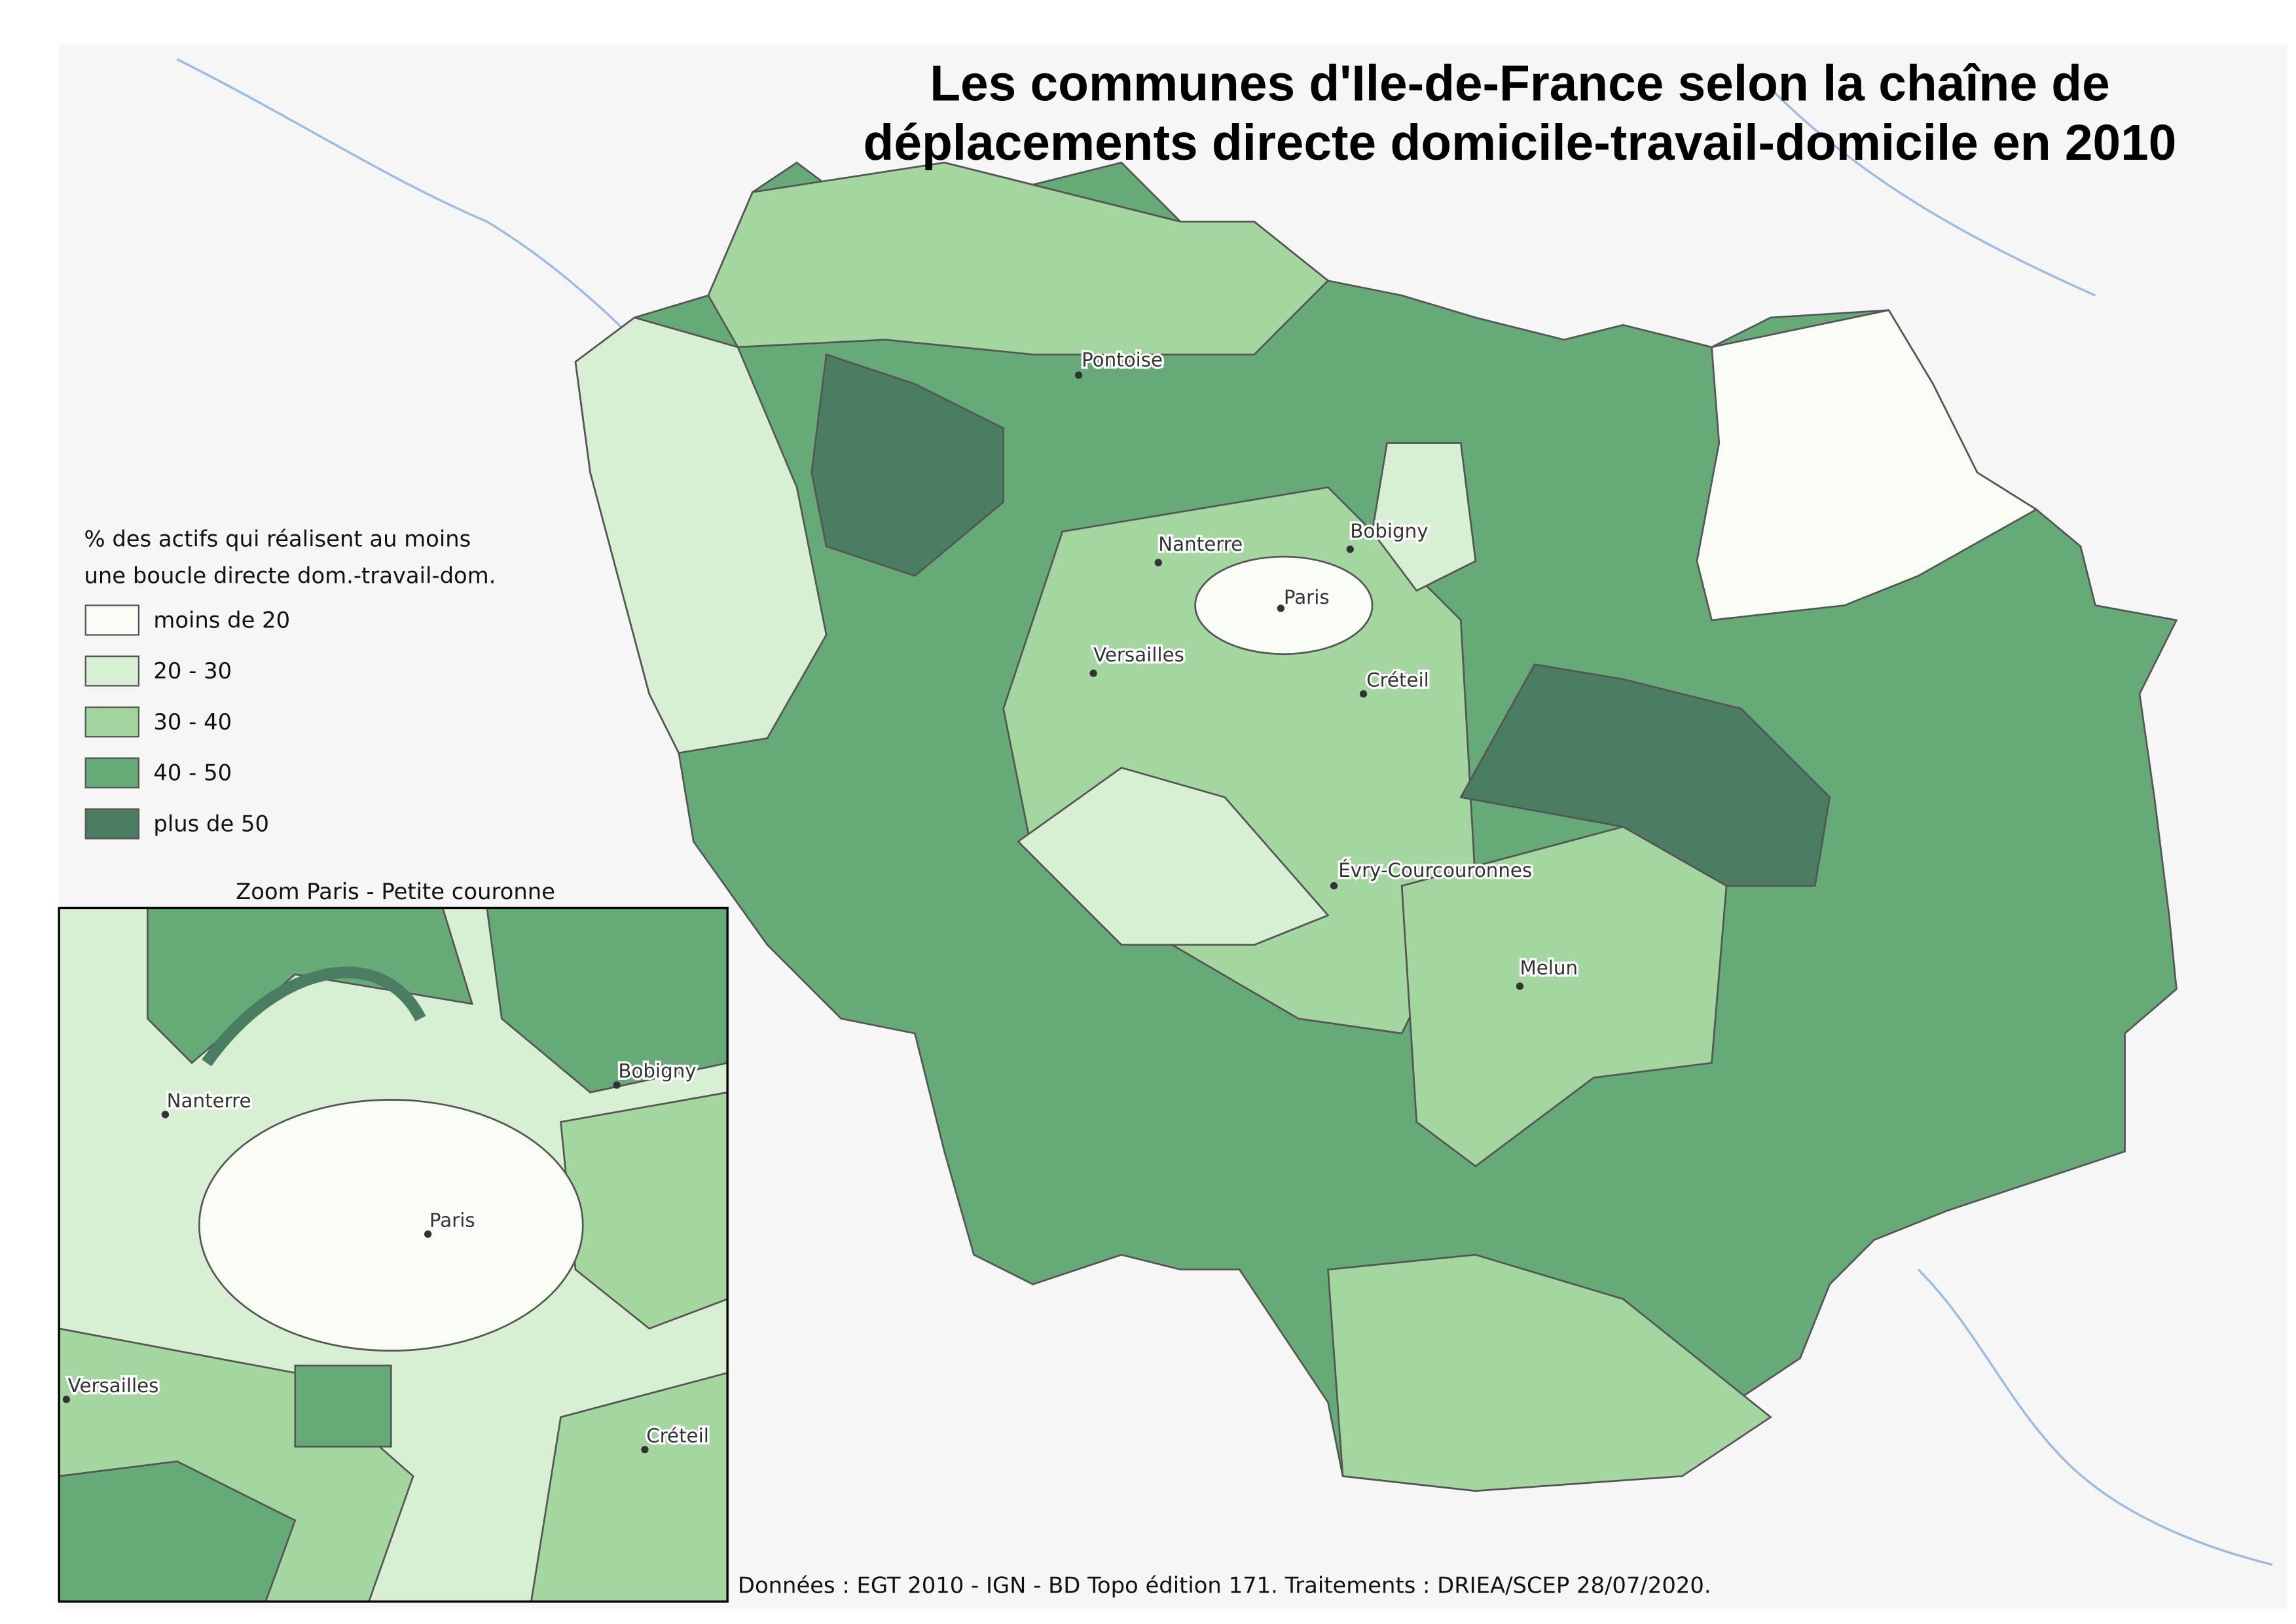  I want to click on inset-city-labels: Nanterre Bobigny Paris Versailles Créteil, so click(386, 1256).